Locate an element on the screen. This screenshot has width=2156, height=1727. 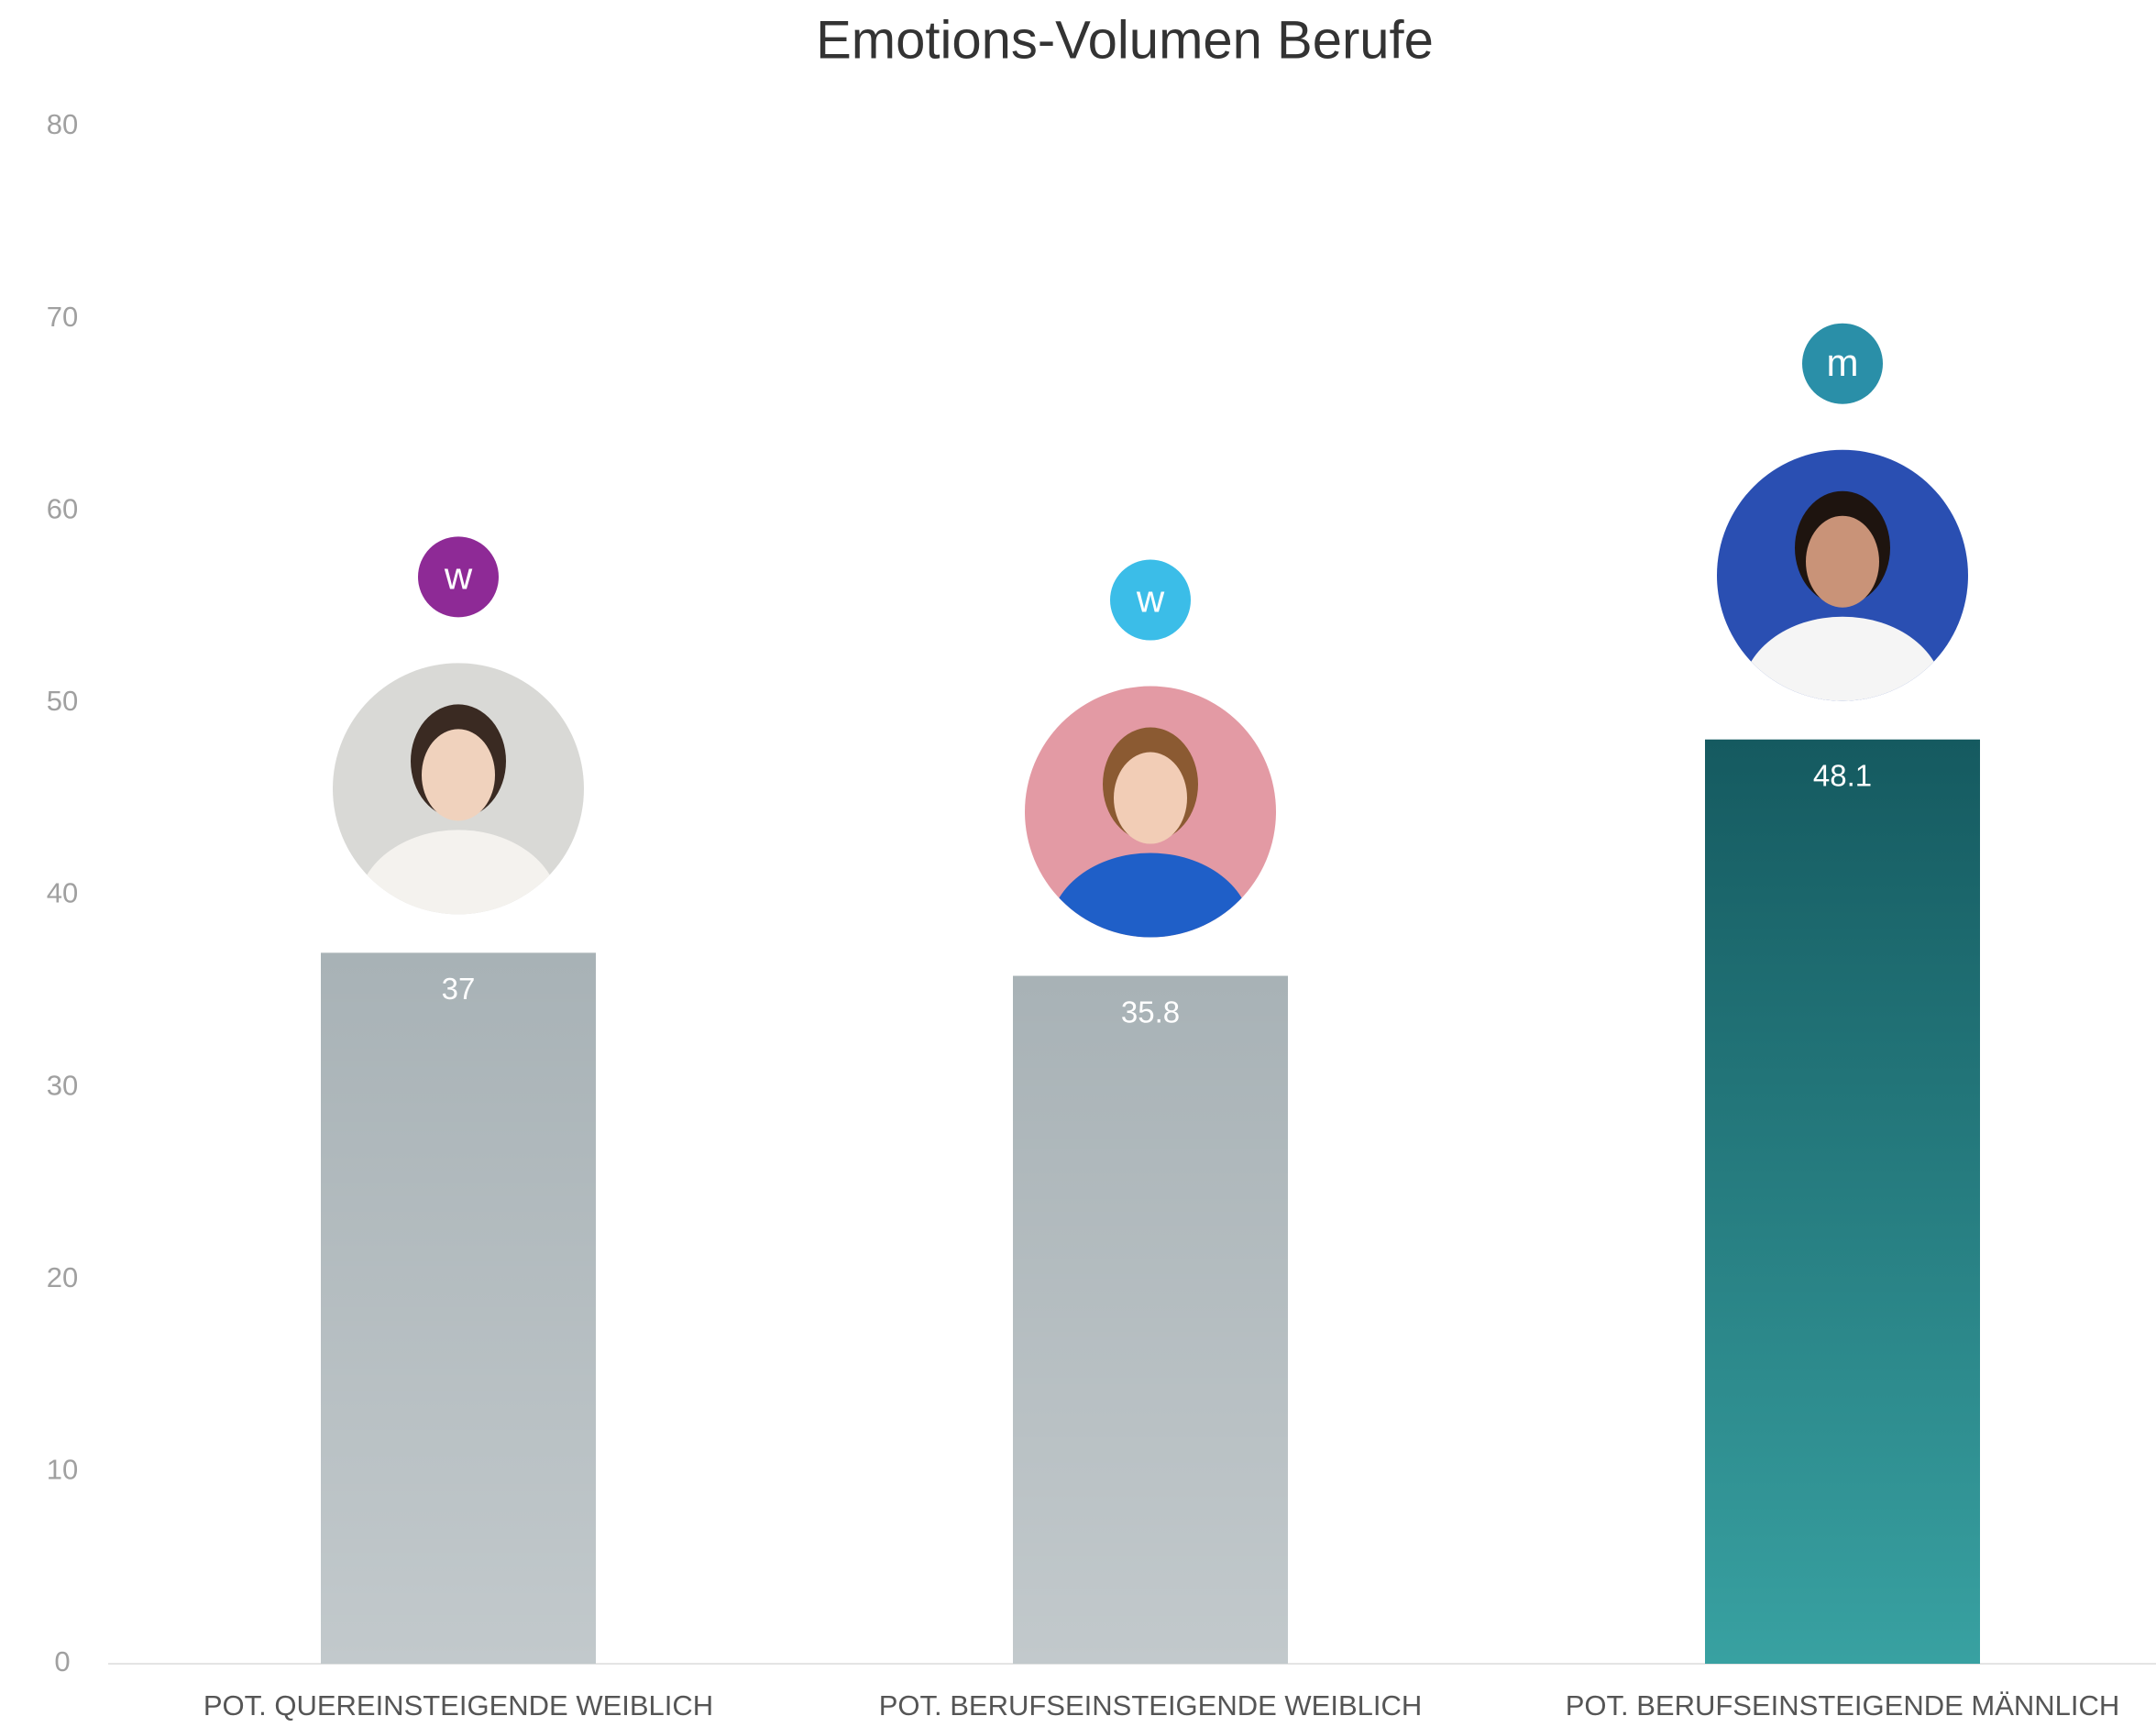
y-tick-label: 40 is located at coordinates (62, 893).